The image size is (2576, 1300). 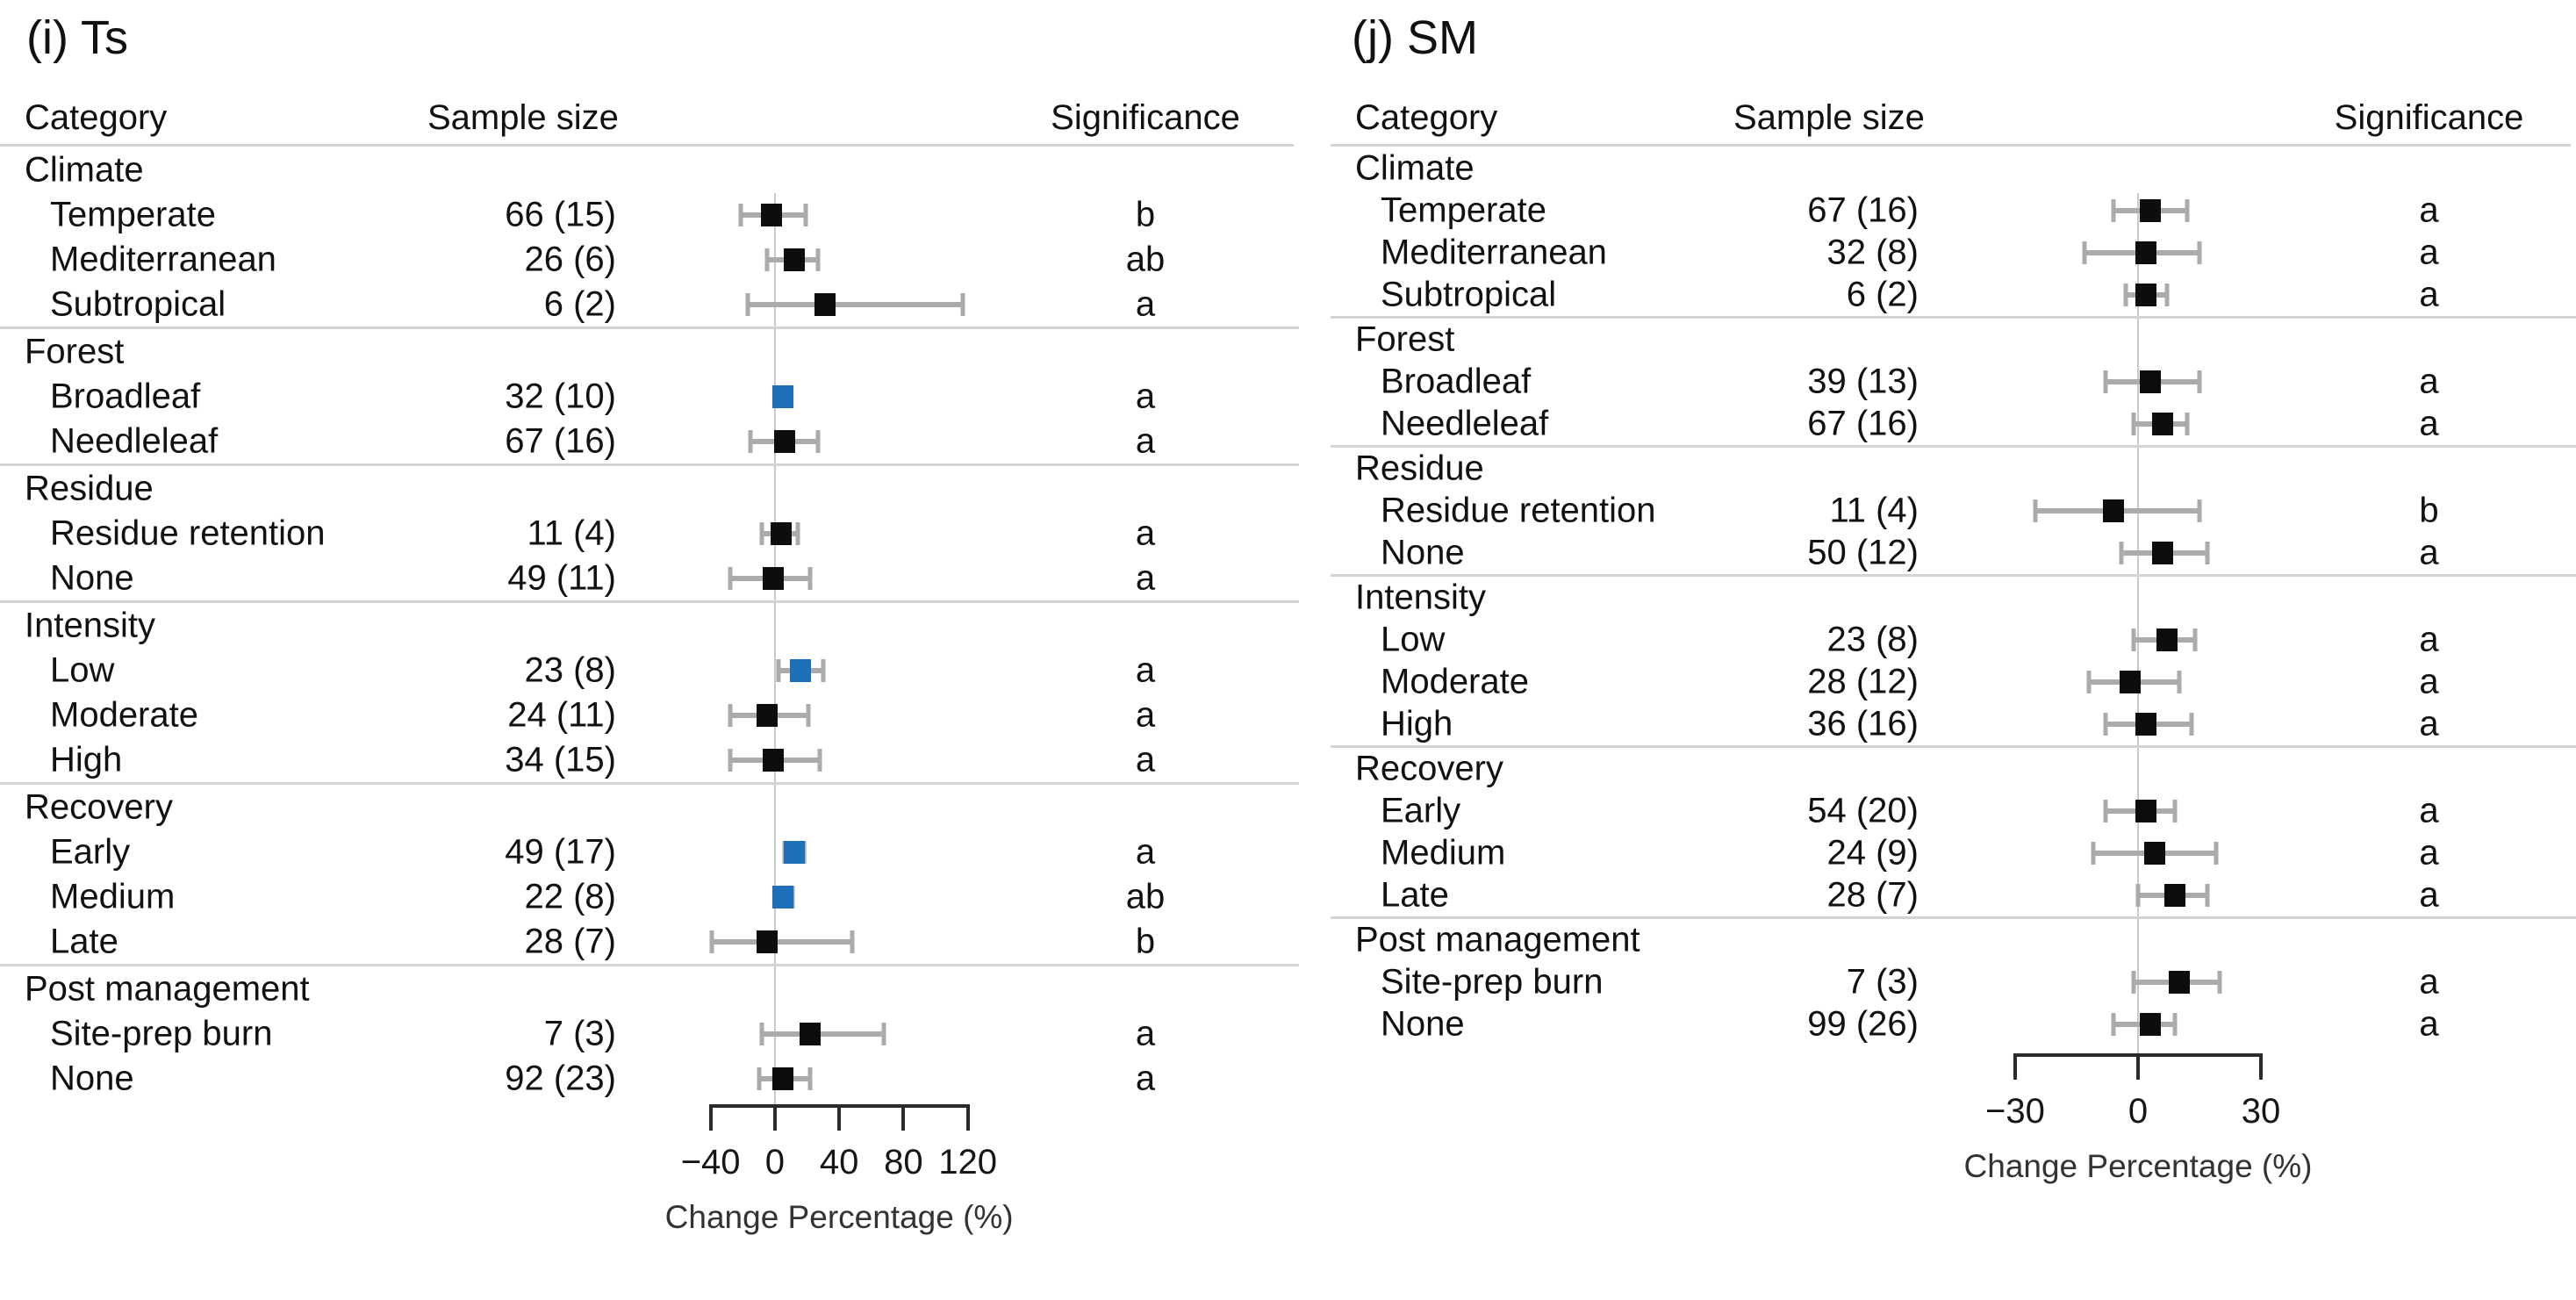 I want to click on forest-row: Medium 24 (9) a, so click(x=1954, y=853).